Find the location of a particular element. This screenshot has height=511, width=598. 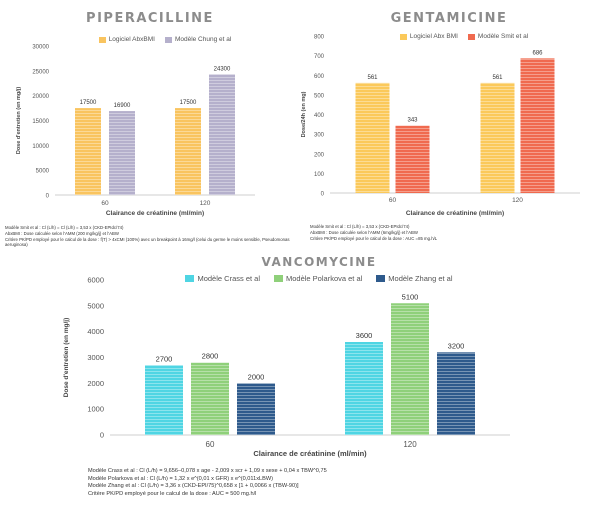

legend-item: Modèle Polarkova et al is located at coordinates (318, 278).